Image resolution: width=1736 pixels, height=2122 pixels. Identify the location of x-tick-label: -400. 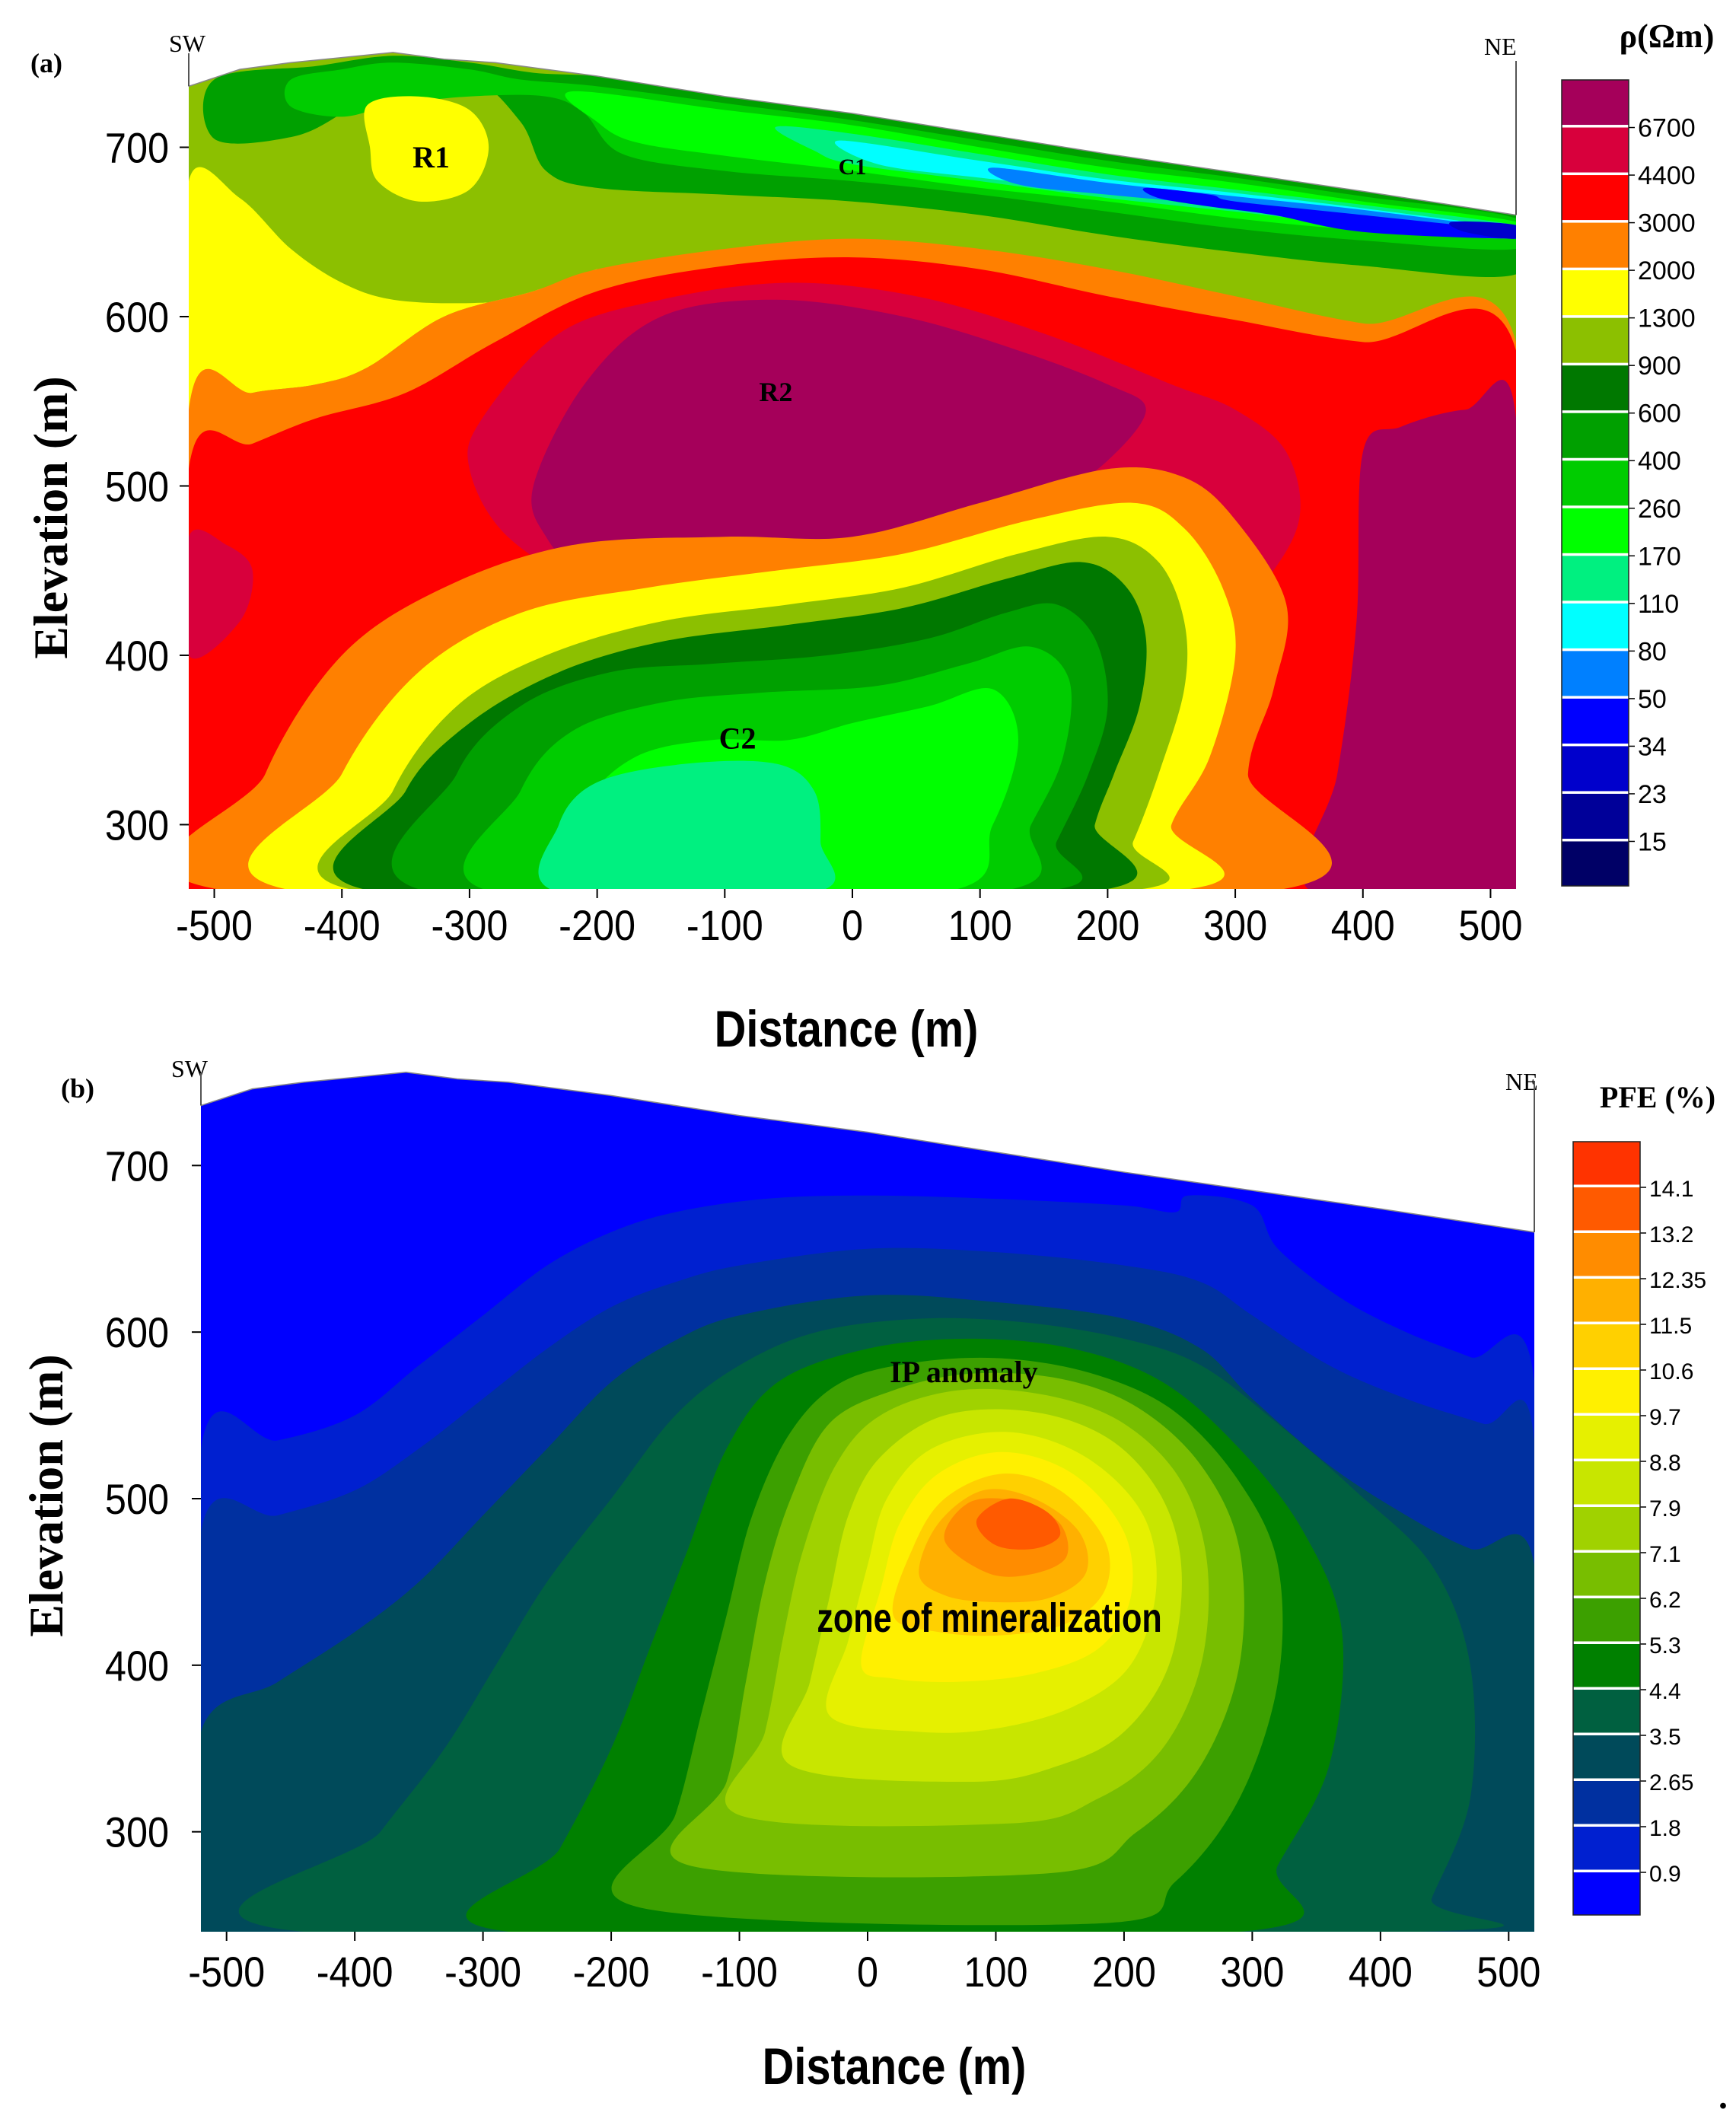
(355, 1972).